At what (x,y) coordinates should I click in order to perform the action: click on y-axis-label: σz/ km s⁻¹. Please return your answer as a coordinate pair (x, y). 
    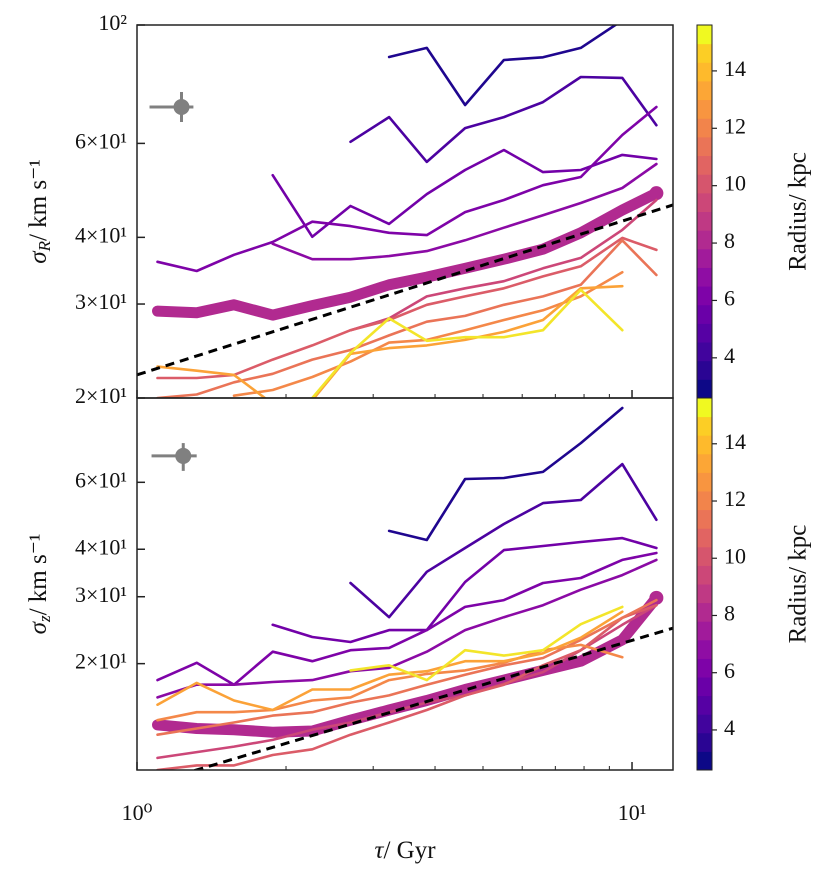
    Looking at the image, I should click on (39, 584).